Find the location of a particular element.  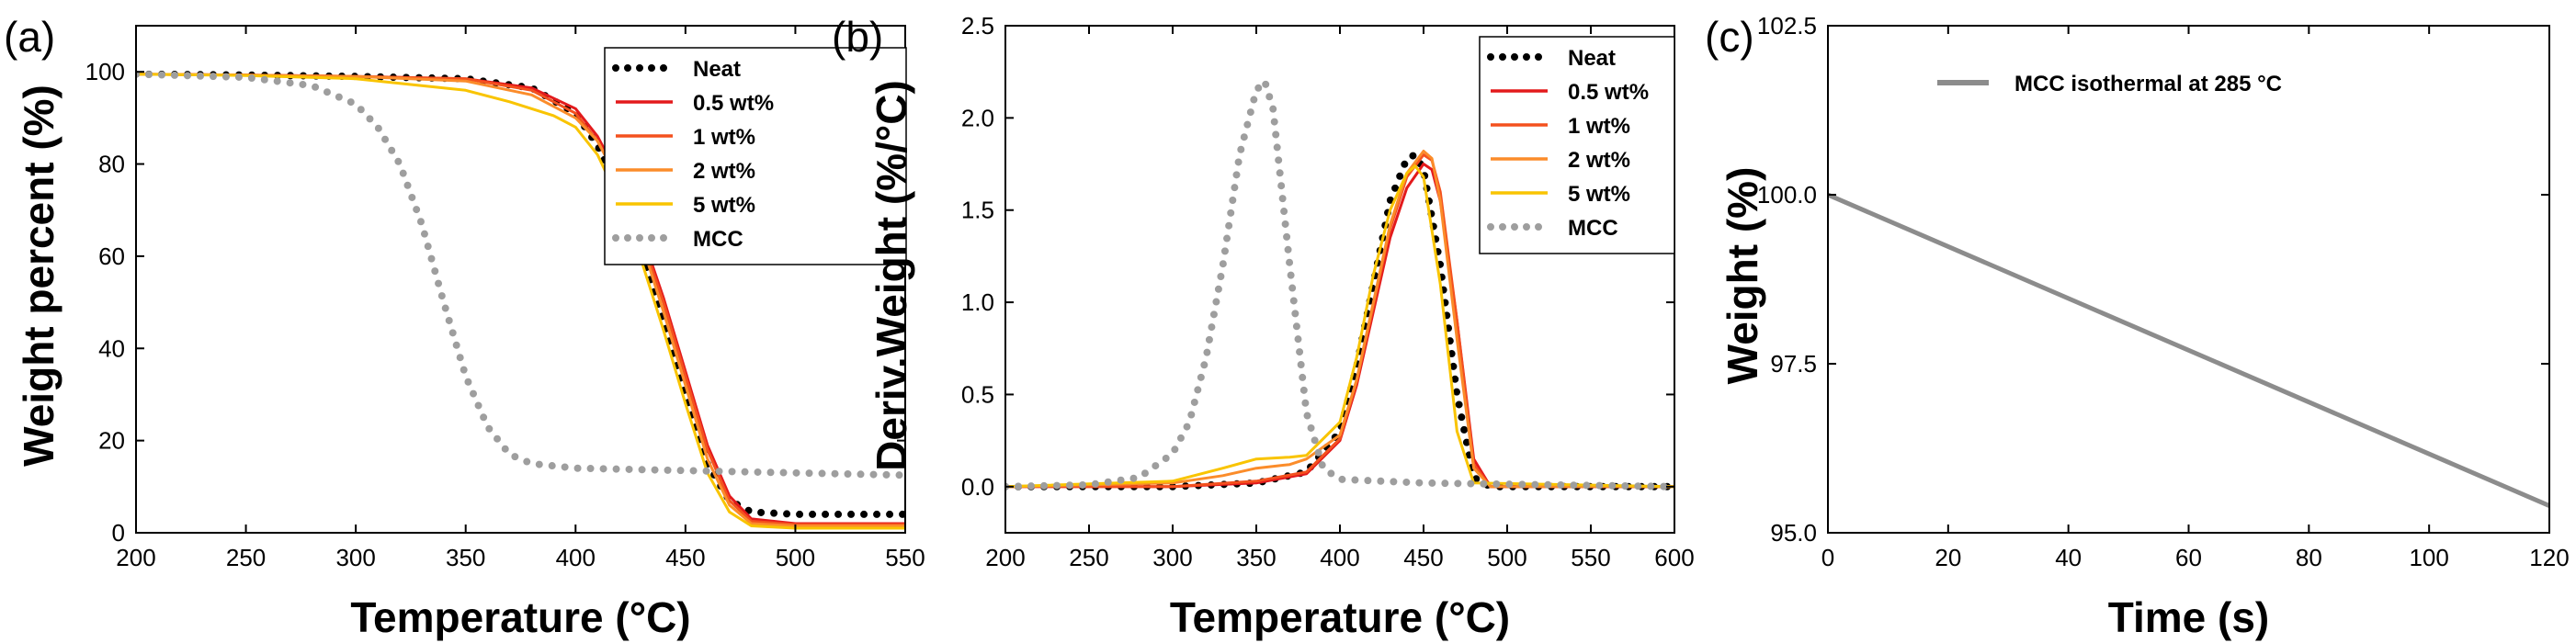

x-tick-label: 120 is located at coordinates (2549, 558).